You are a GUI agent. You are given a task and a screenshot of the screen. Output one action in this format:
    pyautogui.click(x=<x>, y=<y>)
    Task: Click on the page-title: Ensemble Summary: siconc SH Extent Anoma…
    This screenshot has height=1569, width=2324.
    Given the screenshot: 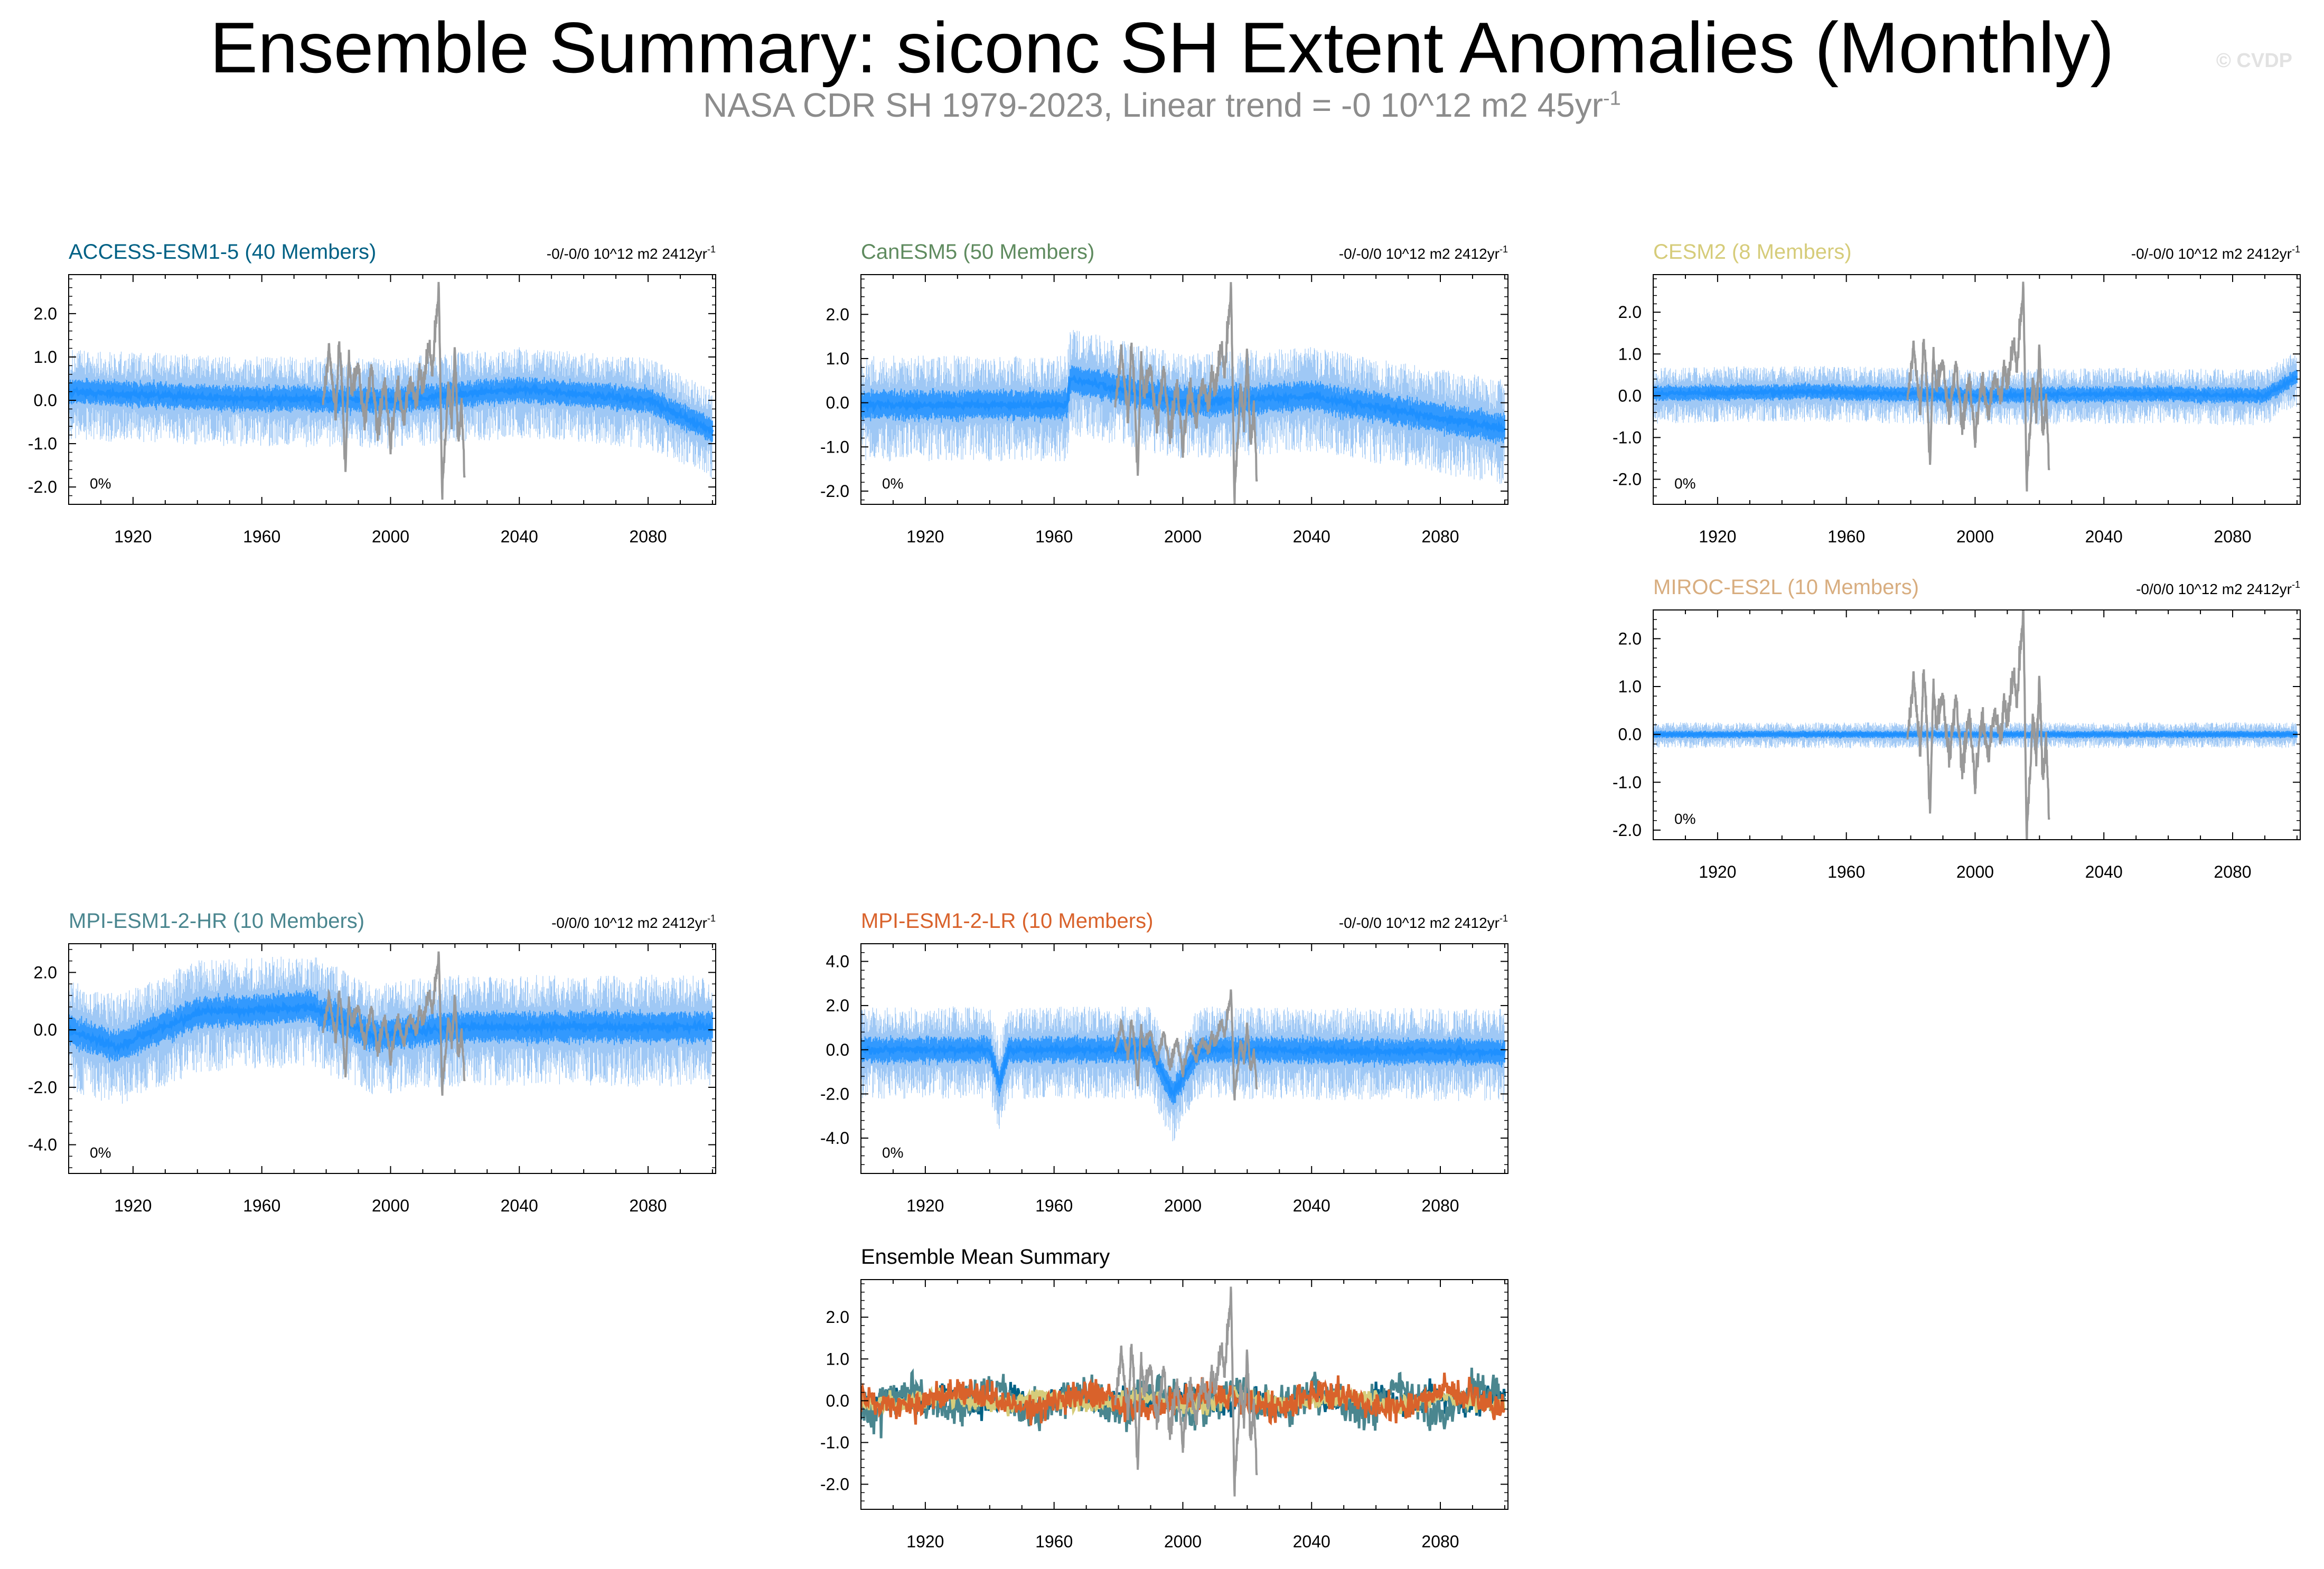 What is the action you would take?
    pyautogui.click(x=1162, y=48)
    